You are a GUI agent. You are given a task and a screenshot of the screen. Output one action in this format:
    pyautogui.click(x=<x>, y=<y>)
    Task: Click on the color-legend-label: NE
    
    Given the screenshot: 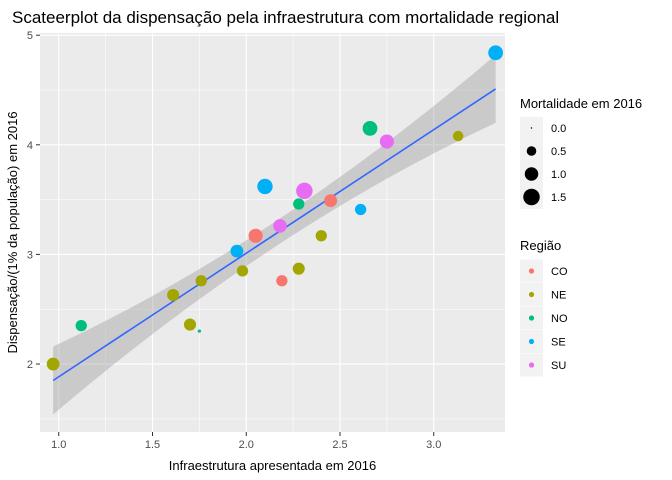 What is the action you would take?
    pyautogui.click(x=558, y=296)
    